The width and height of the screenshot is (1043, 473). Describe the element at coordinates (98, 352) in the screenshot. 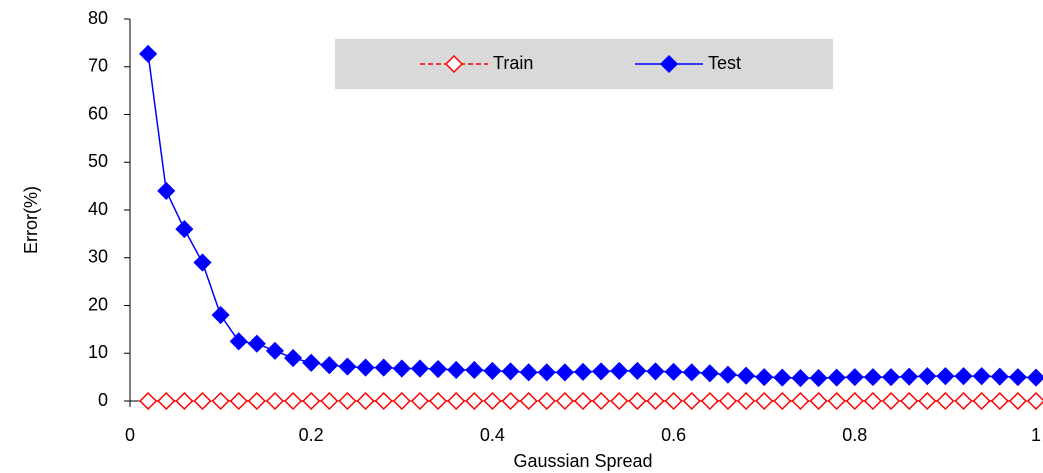

I see `y-tick-label: 10` at that location.